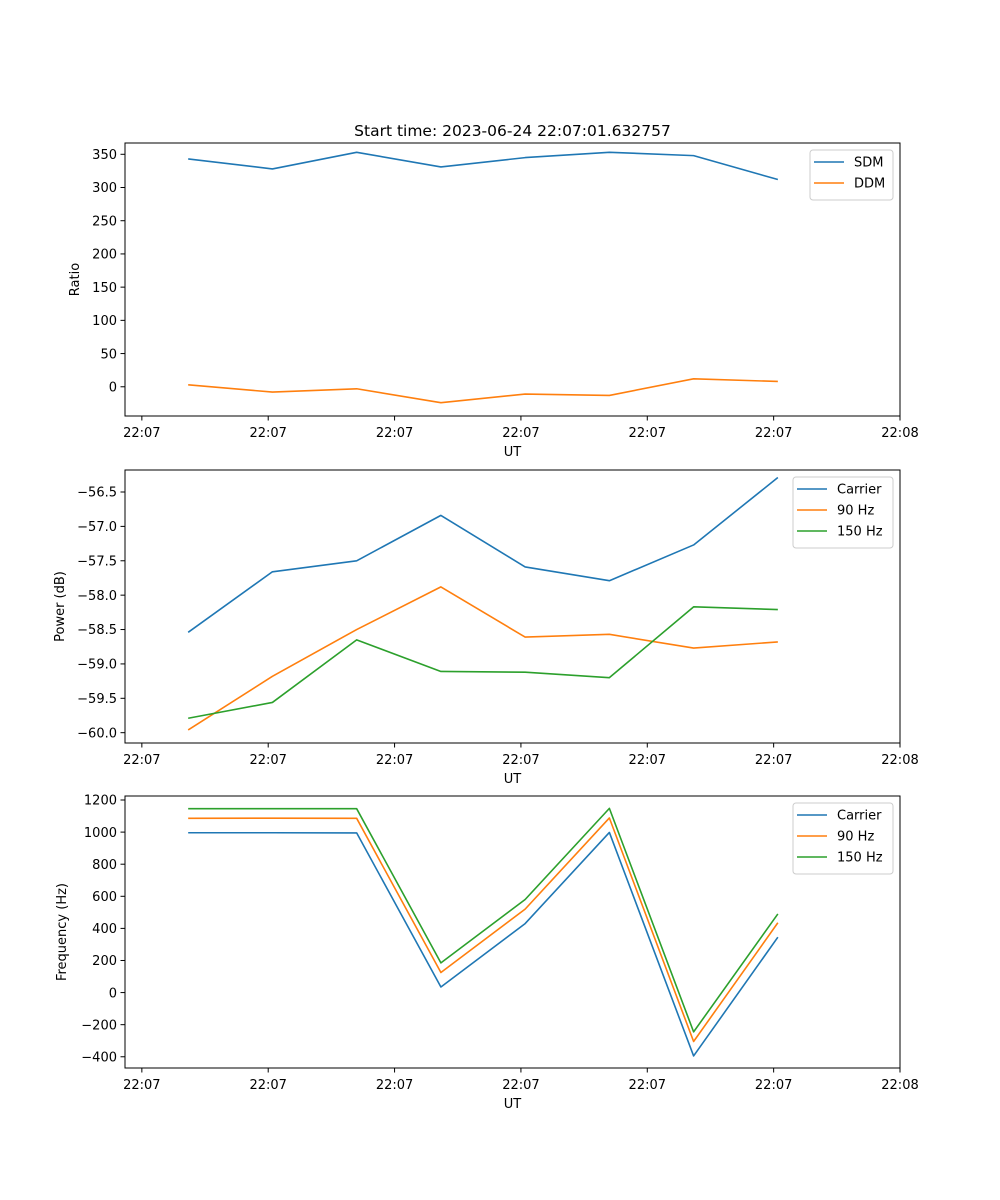 This screenshot has height=1200, width=1000. I want to click on chart1-x-tick-label: 22:08, so click(899, 433).